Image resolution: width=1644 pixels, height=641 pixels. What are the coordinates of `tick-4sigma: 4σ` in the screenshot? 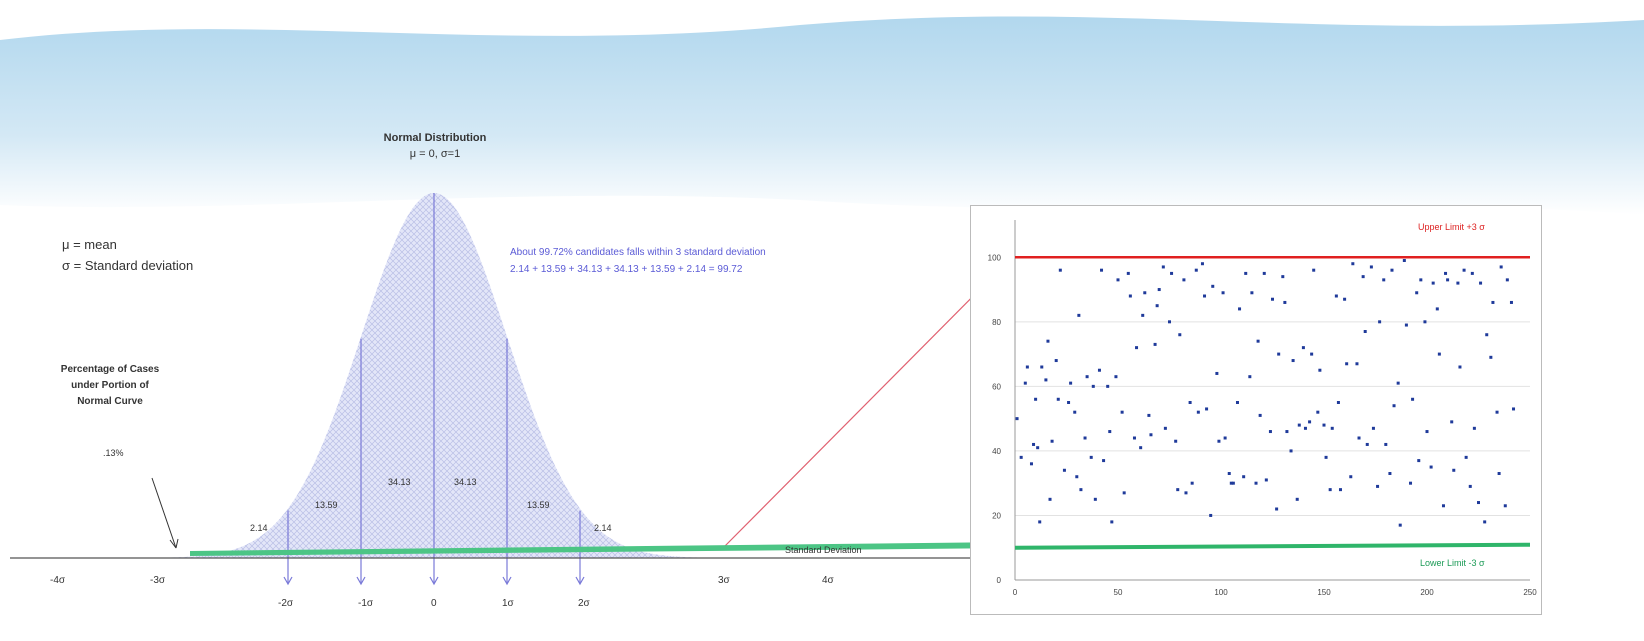 It's located at (828, 580).